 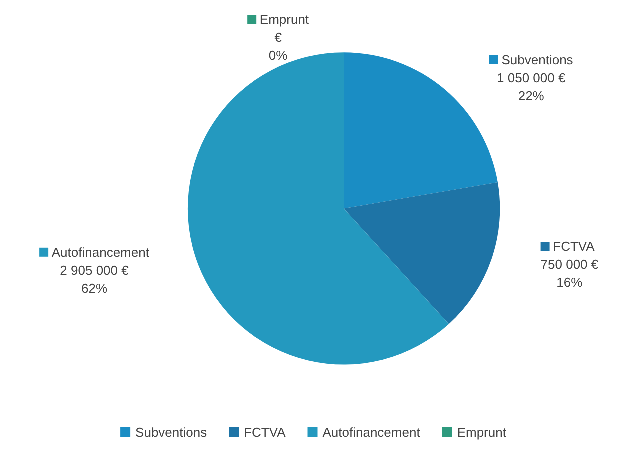 What do you see at coordinates (265, 432) in the screenshot?
I see `category-label: FCTVA` at bounding box center [265, 432].